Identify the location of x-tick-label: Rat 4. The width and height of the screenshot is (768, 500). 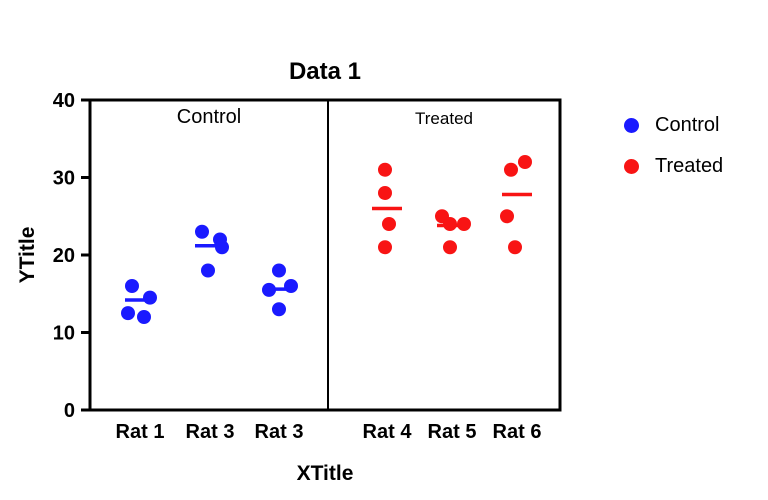
(388, 432).